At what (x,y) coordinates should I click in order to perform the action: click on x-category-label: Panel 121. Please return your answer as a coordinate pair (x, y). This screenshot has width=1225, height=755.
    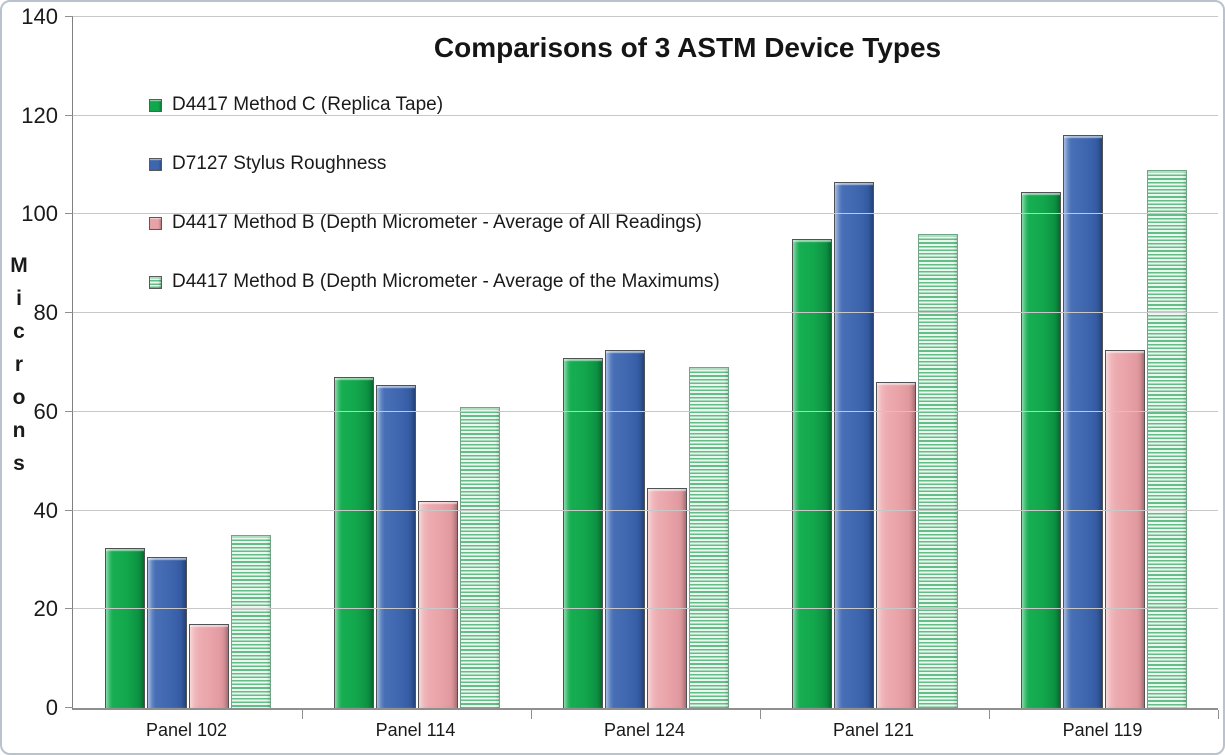
    Looking at the image, I should click on (873, 730).